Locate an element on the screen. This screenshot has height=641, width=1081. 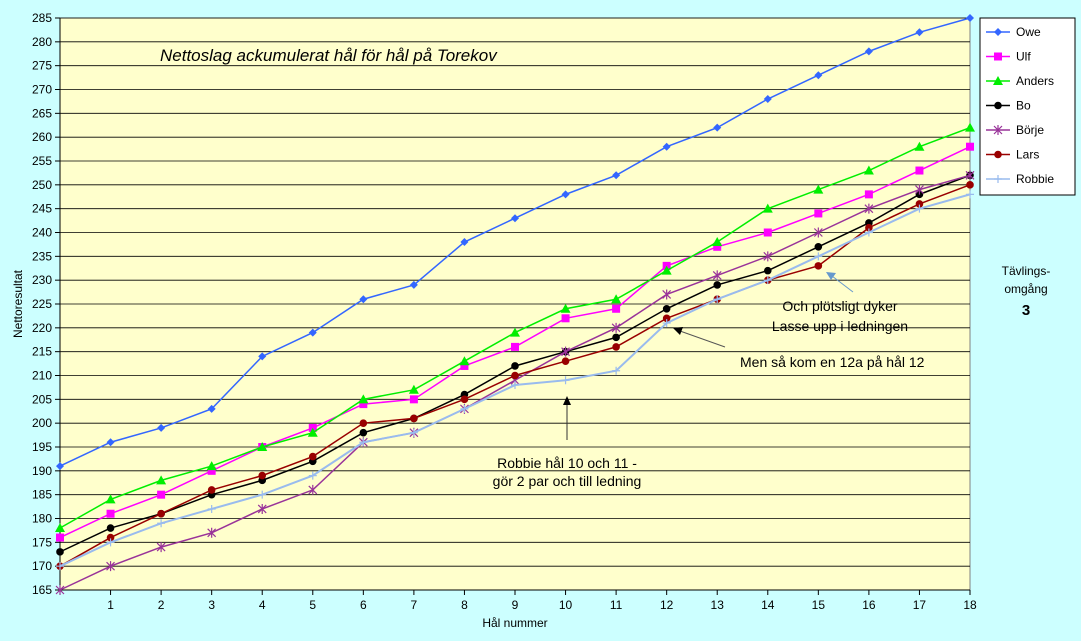
y-axis-label: Nettoresultat is located at coordinates (18, 303).